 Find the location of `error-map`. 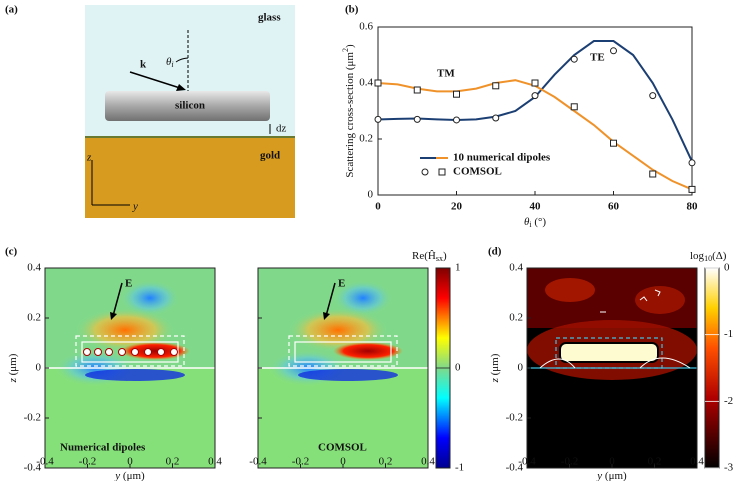

error-map is located at coordinates (612, 368).